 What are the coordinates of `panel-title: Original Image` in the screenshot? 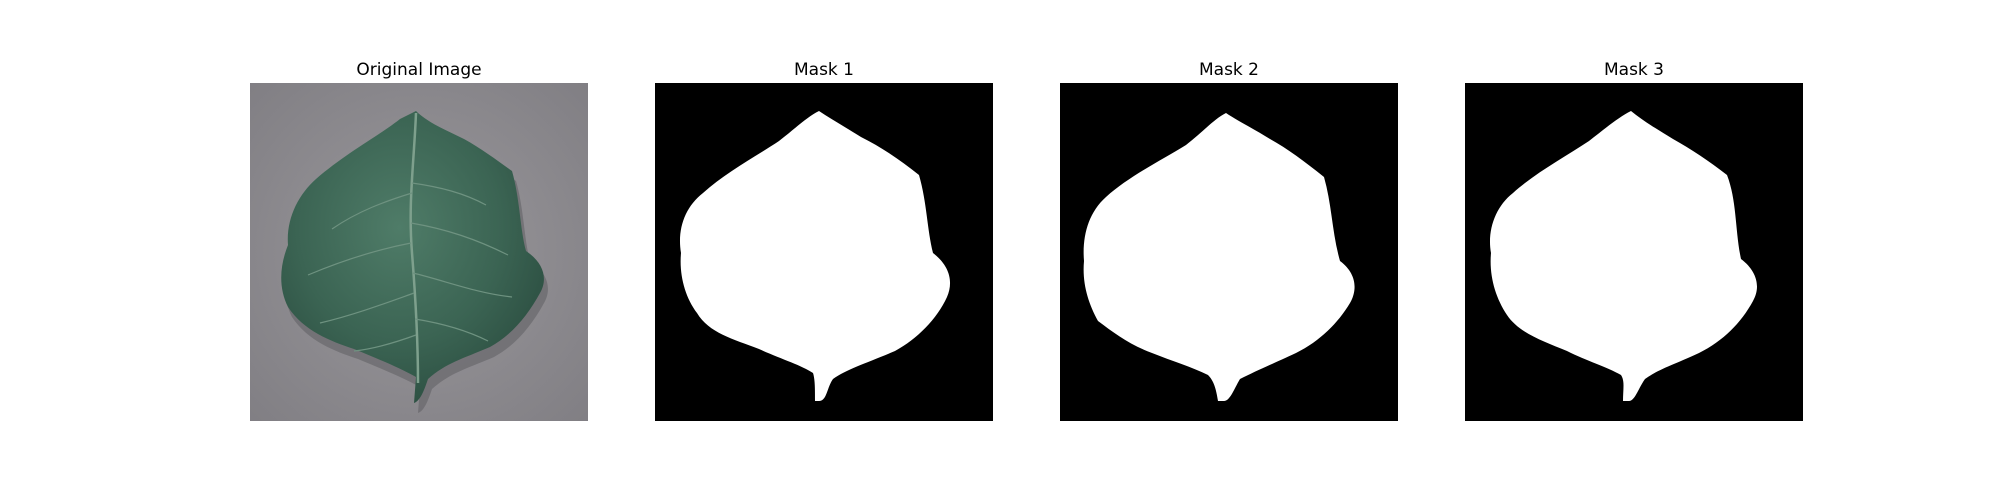 It's located at (419, 70).